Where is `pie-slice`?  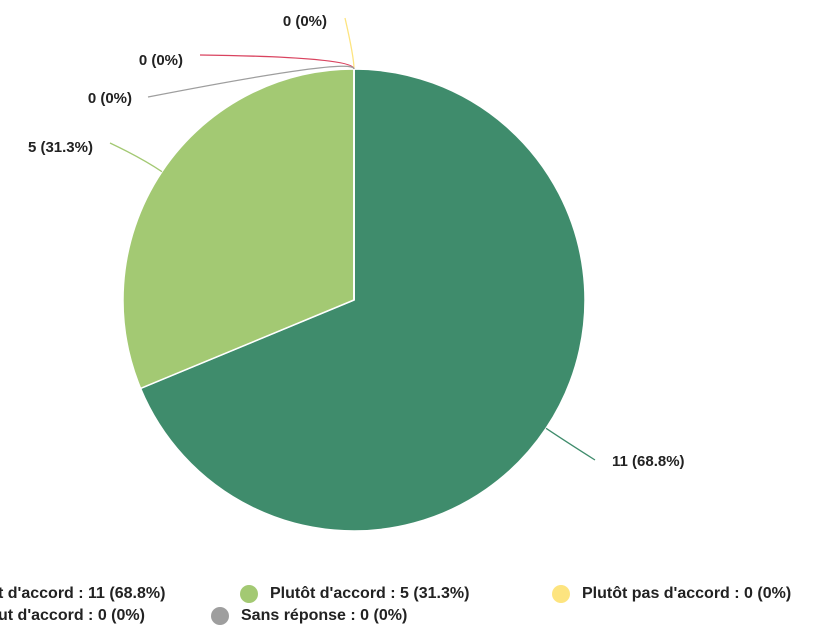 pie-slice is located at coordinates (238, 229).